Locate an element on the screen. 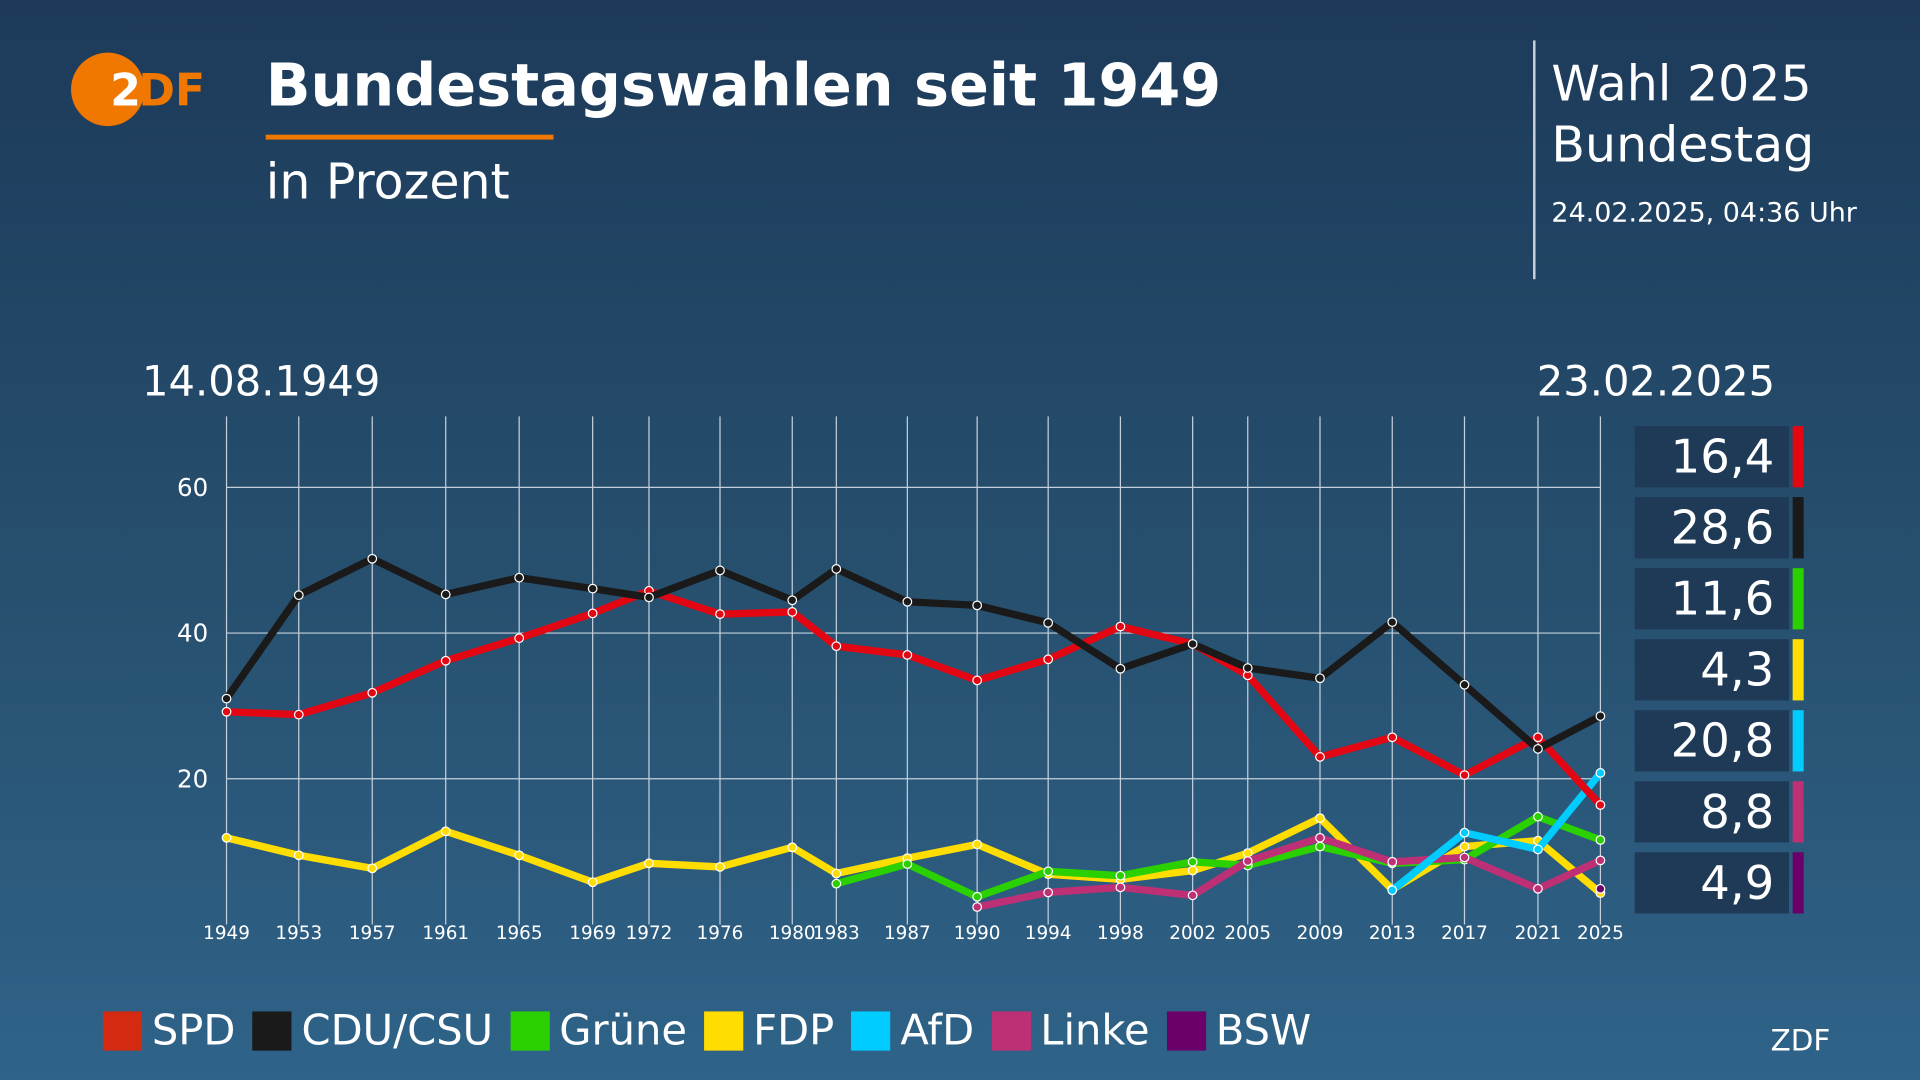  legend-label: FDP is located at coordinates (794, 1031).